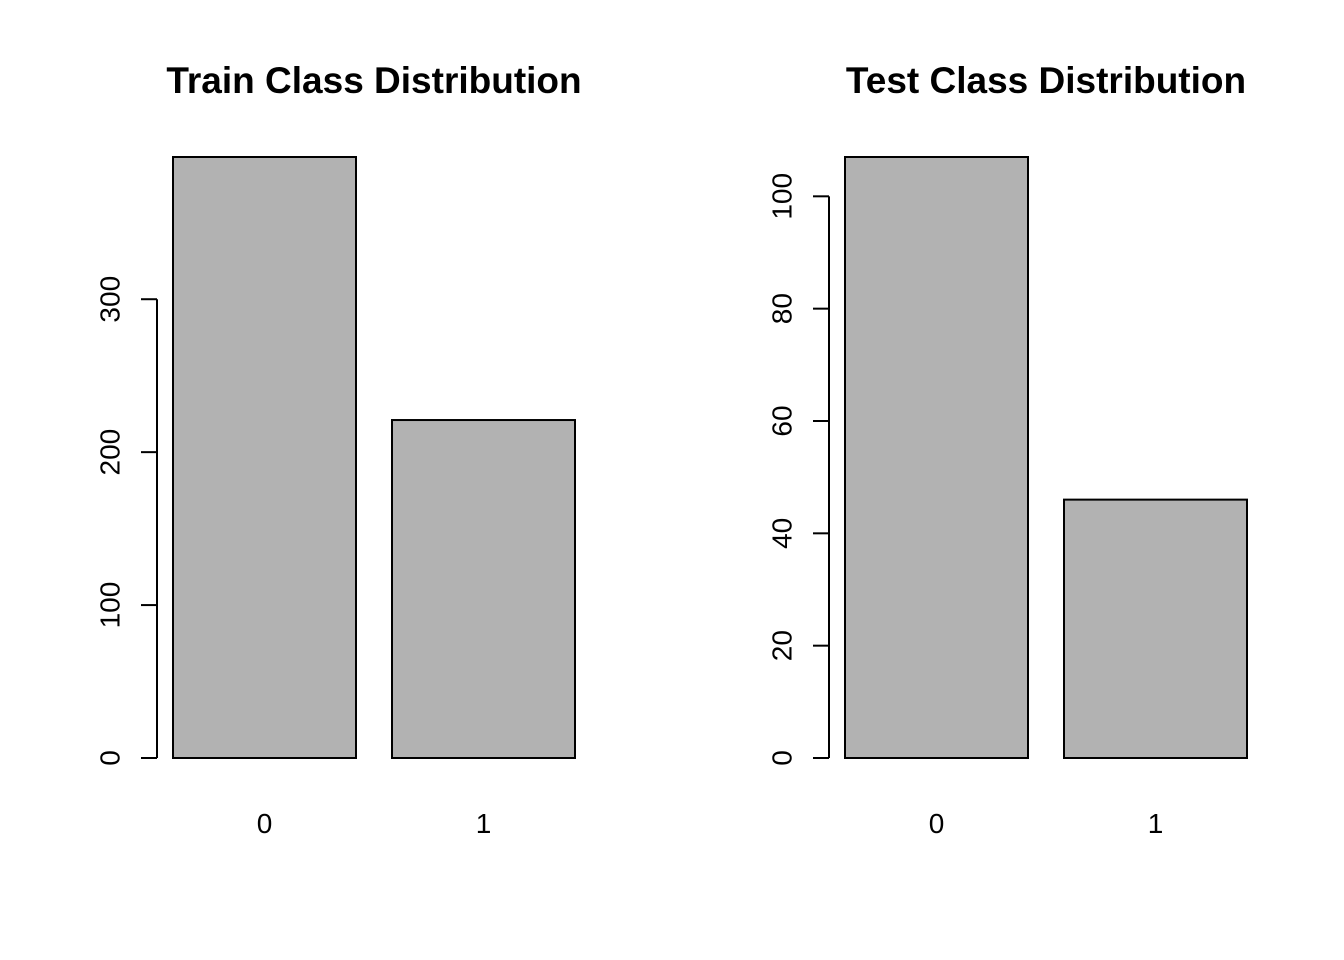 The image size is (1344, 960). Describe the element at coordinates (1046, 80) in the screenshot. I see `test-chart-title: Test Class Distribution` at that location.